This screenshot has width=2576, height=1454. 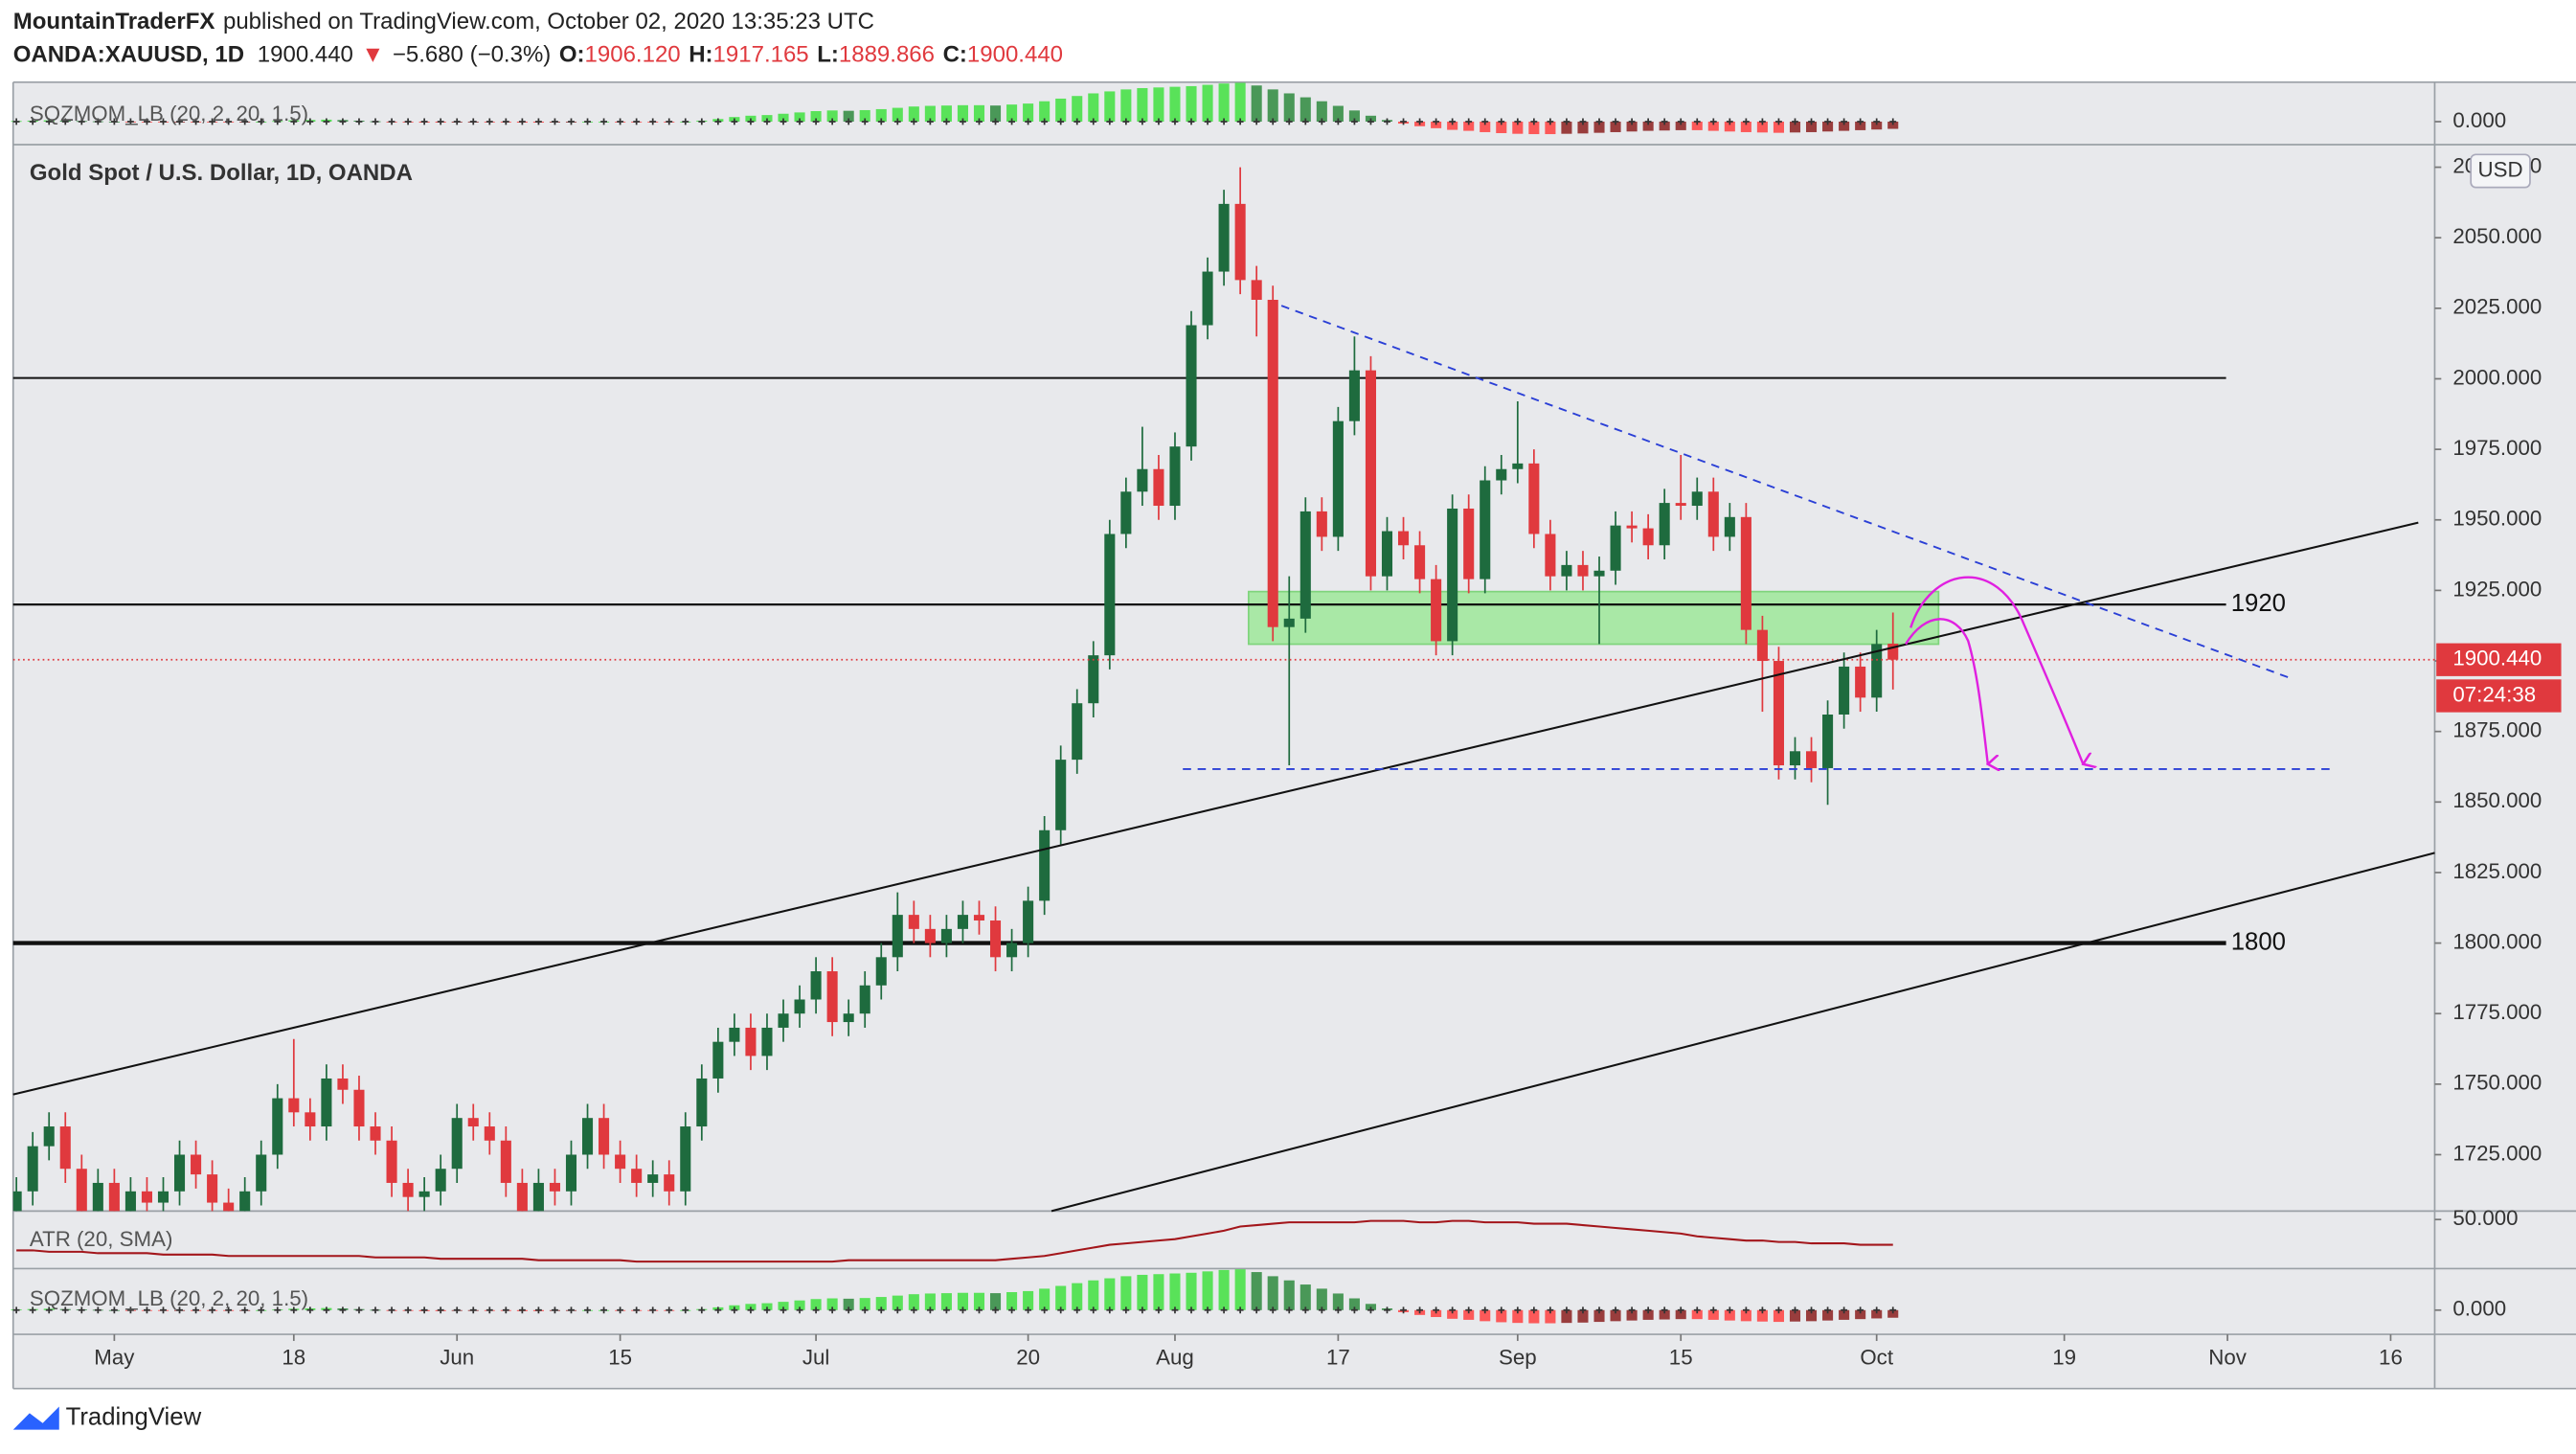 What do you see at coordinates (1876, 1358) in the screenshot?
I see `x-tick-label: Oct` at bounding box center [1876, 1358].